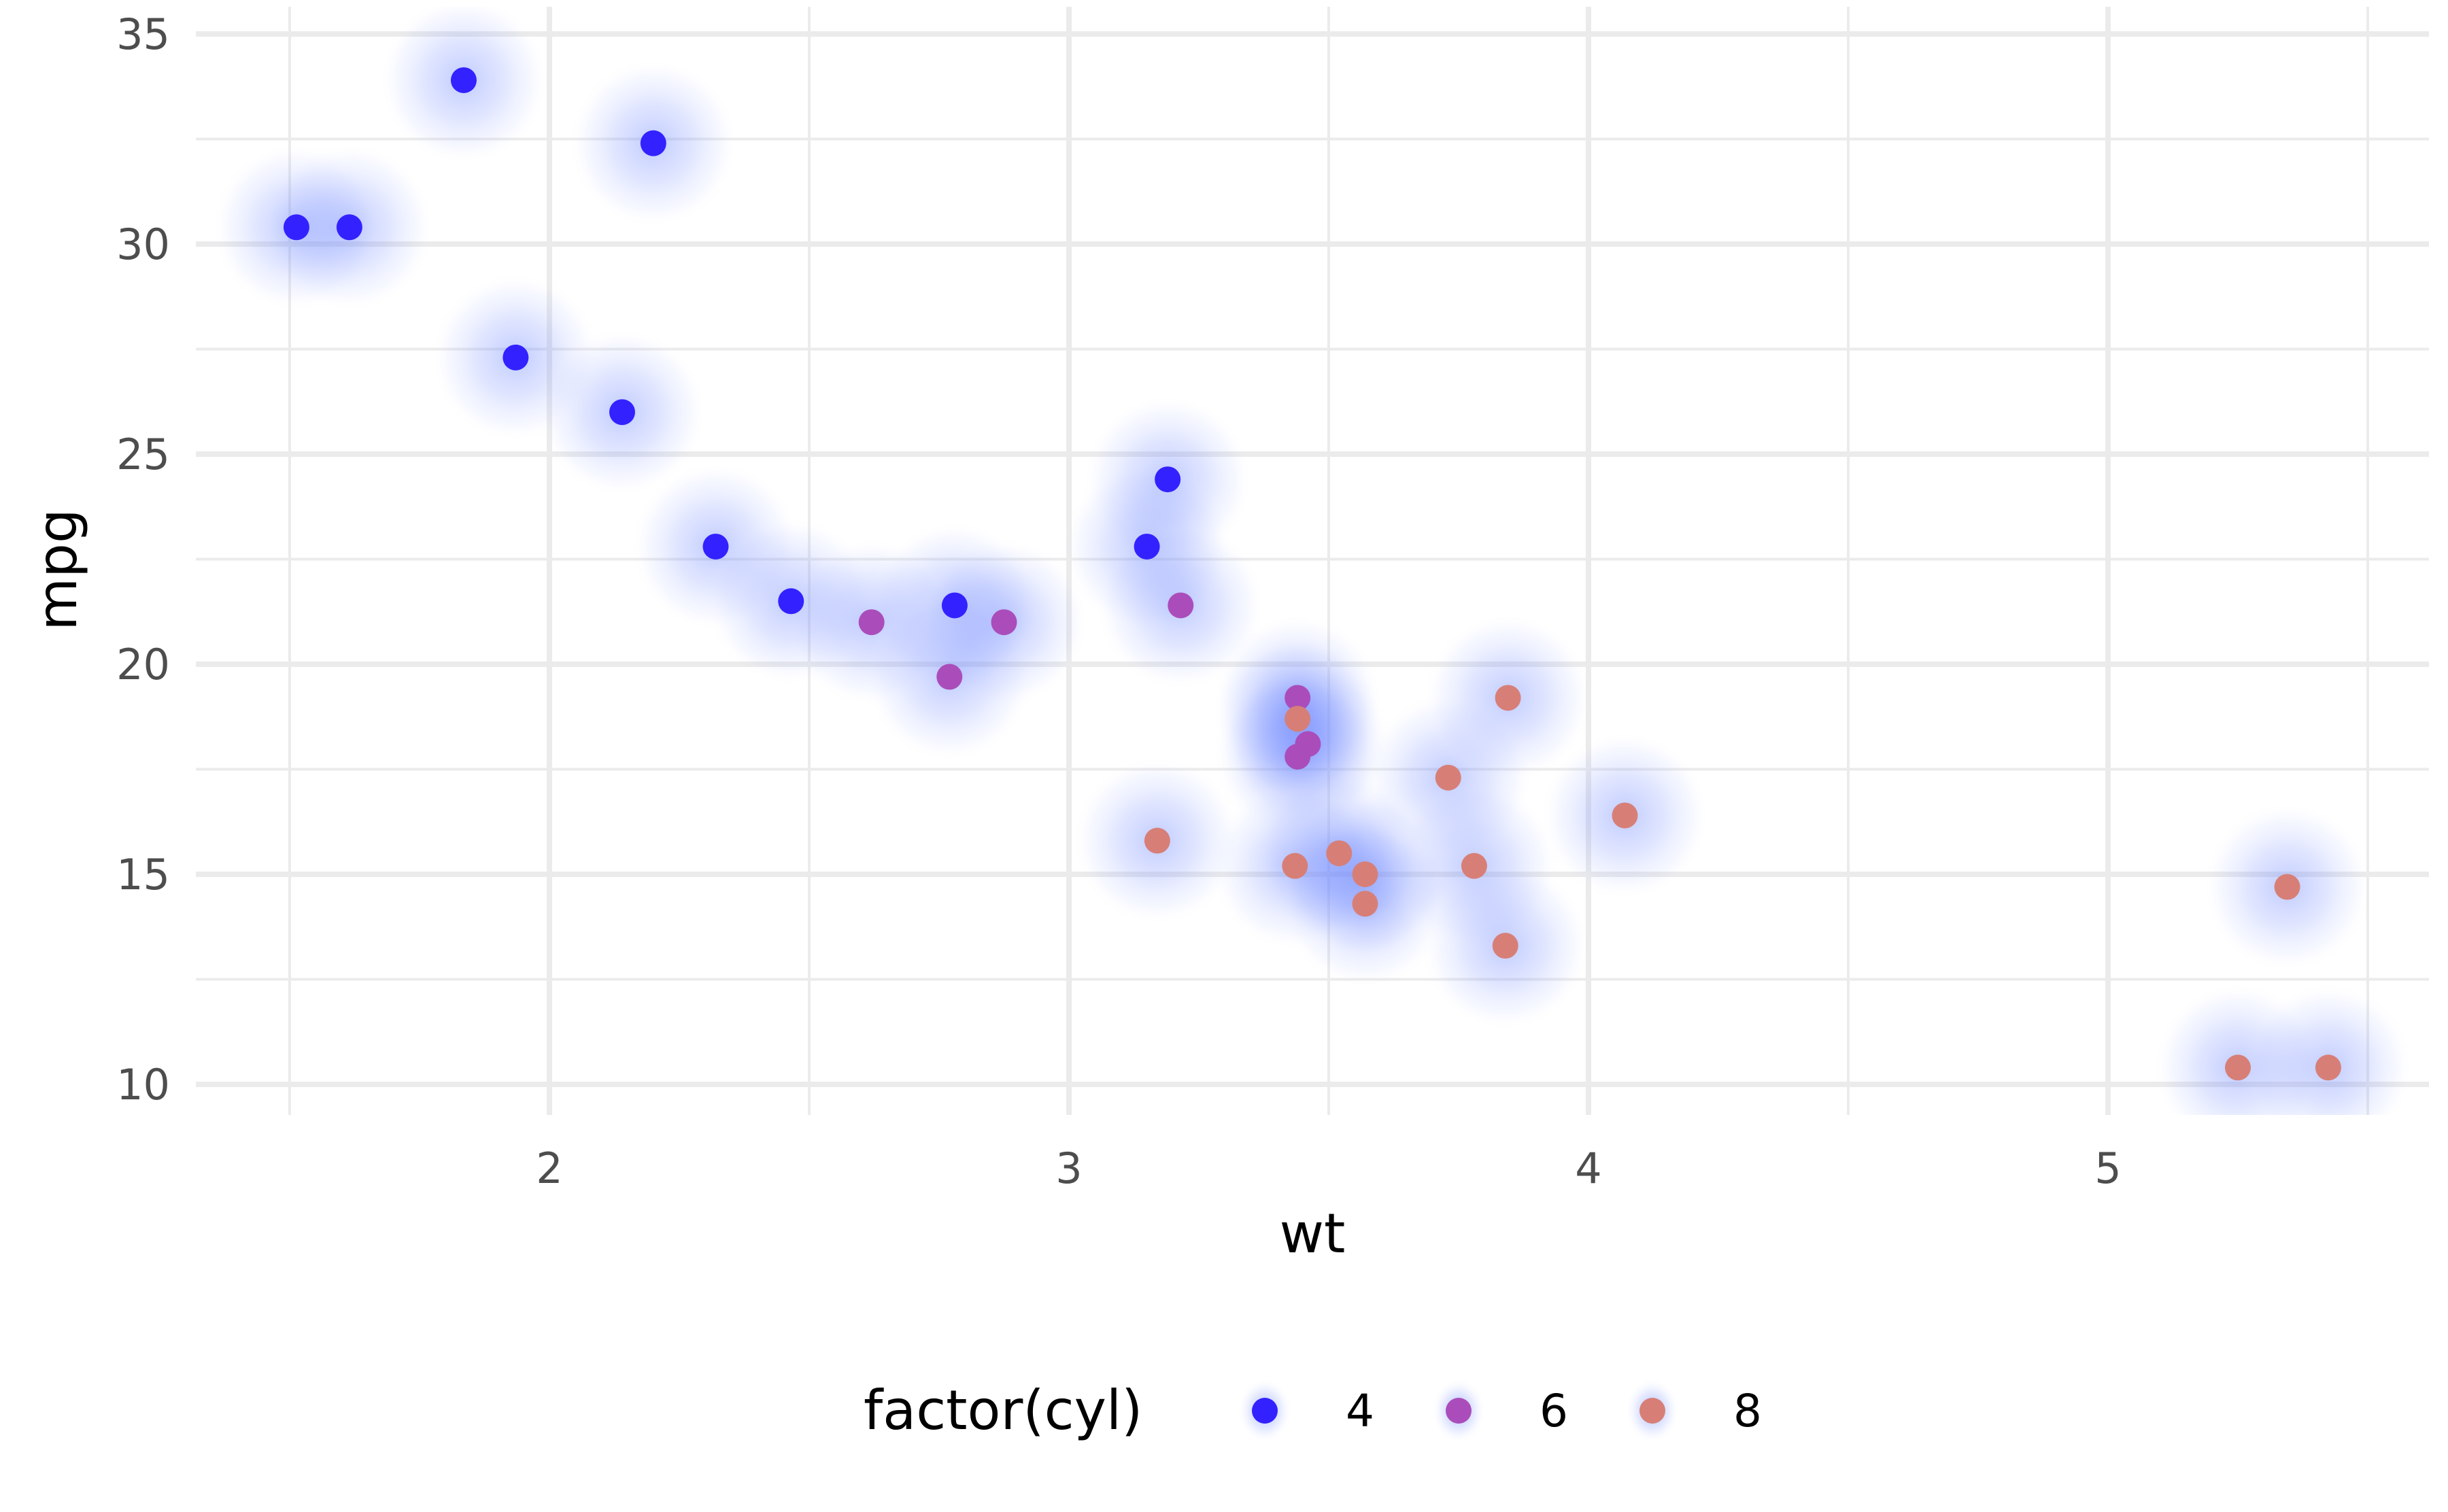  I want to click on legend-label: 4, so click(1360, 1411).